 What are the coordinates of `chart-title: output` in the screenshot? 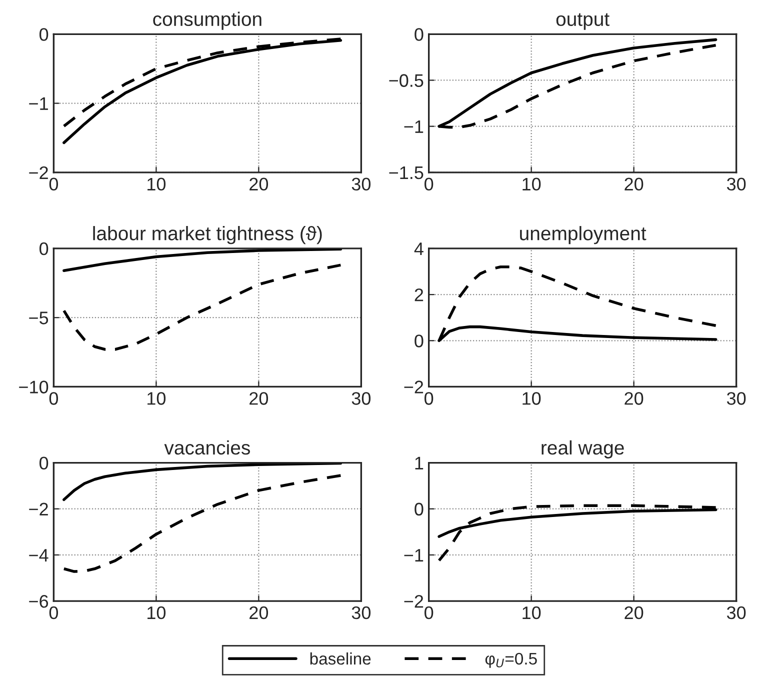 It's located at (583, 21).